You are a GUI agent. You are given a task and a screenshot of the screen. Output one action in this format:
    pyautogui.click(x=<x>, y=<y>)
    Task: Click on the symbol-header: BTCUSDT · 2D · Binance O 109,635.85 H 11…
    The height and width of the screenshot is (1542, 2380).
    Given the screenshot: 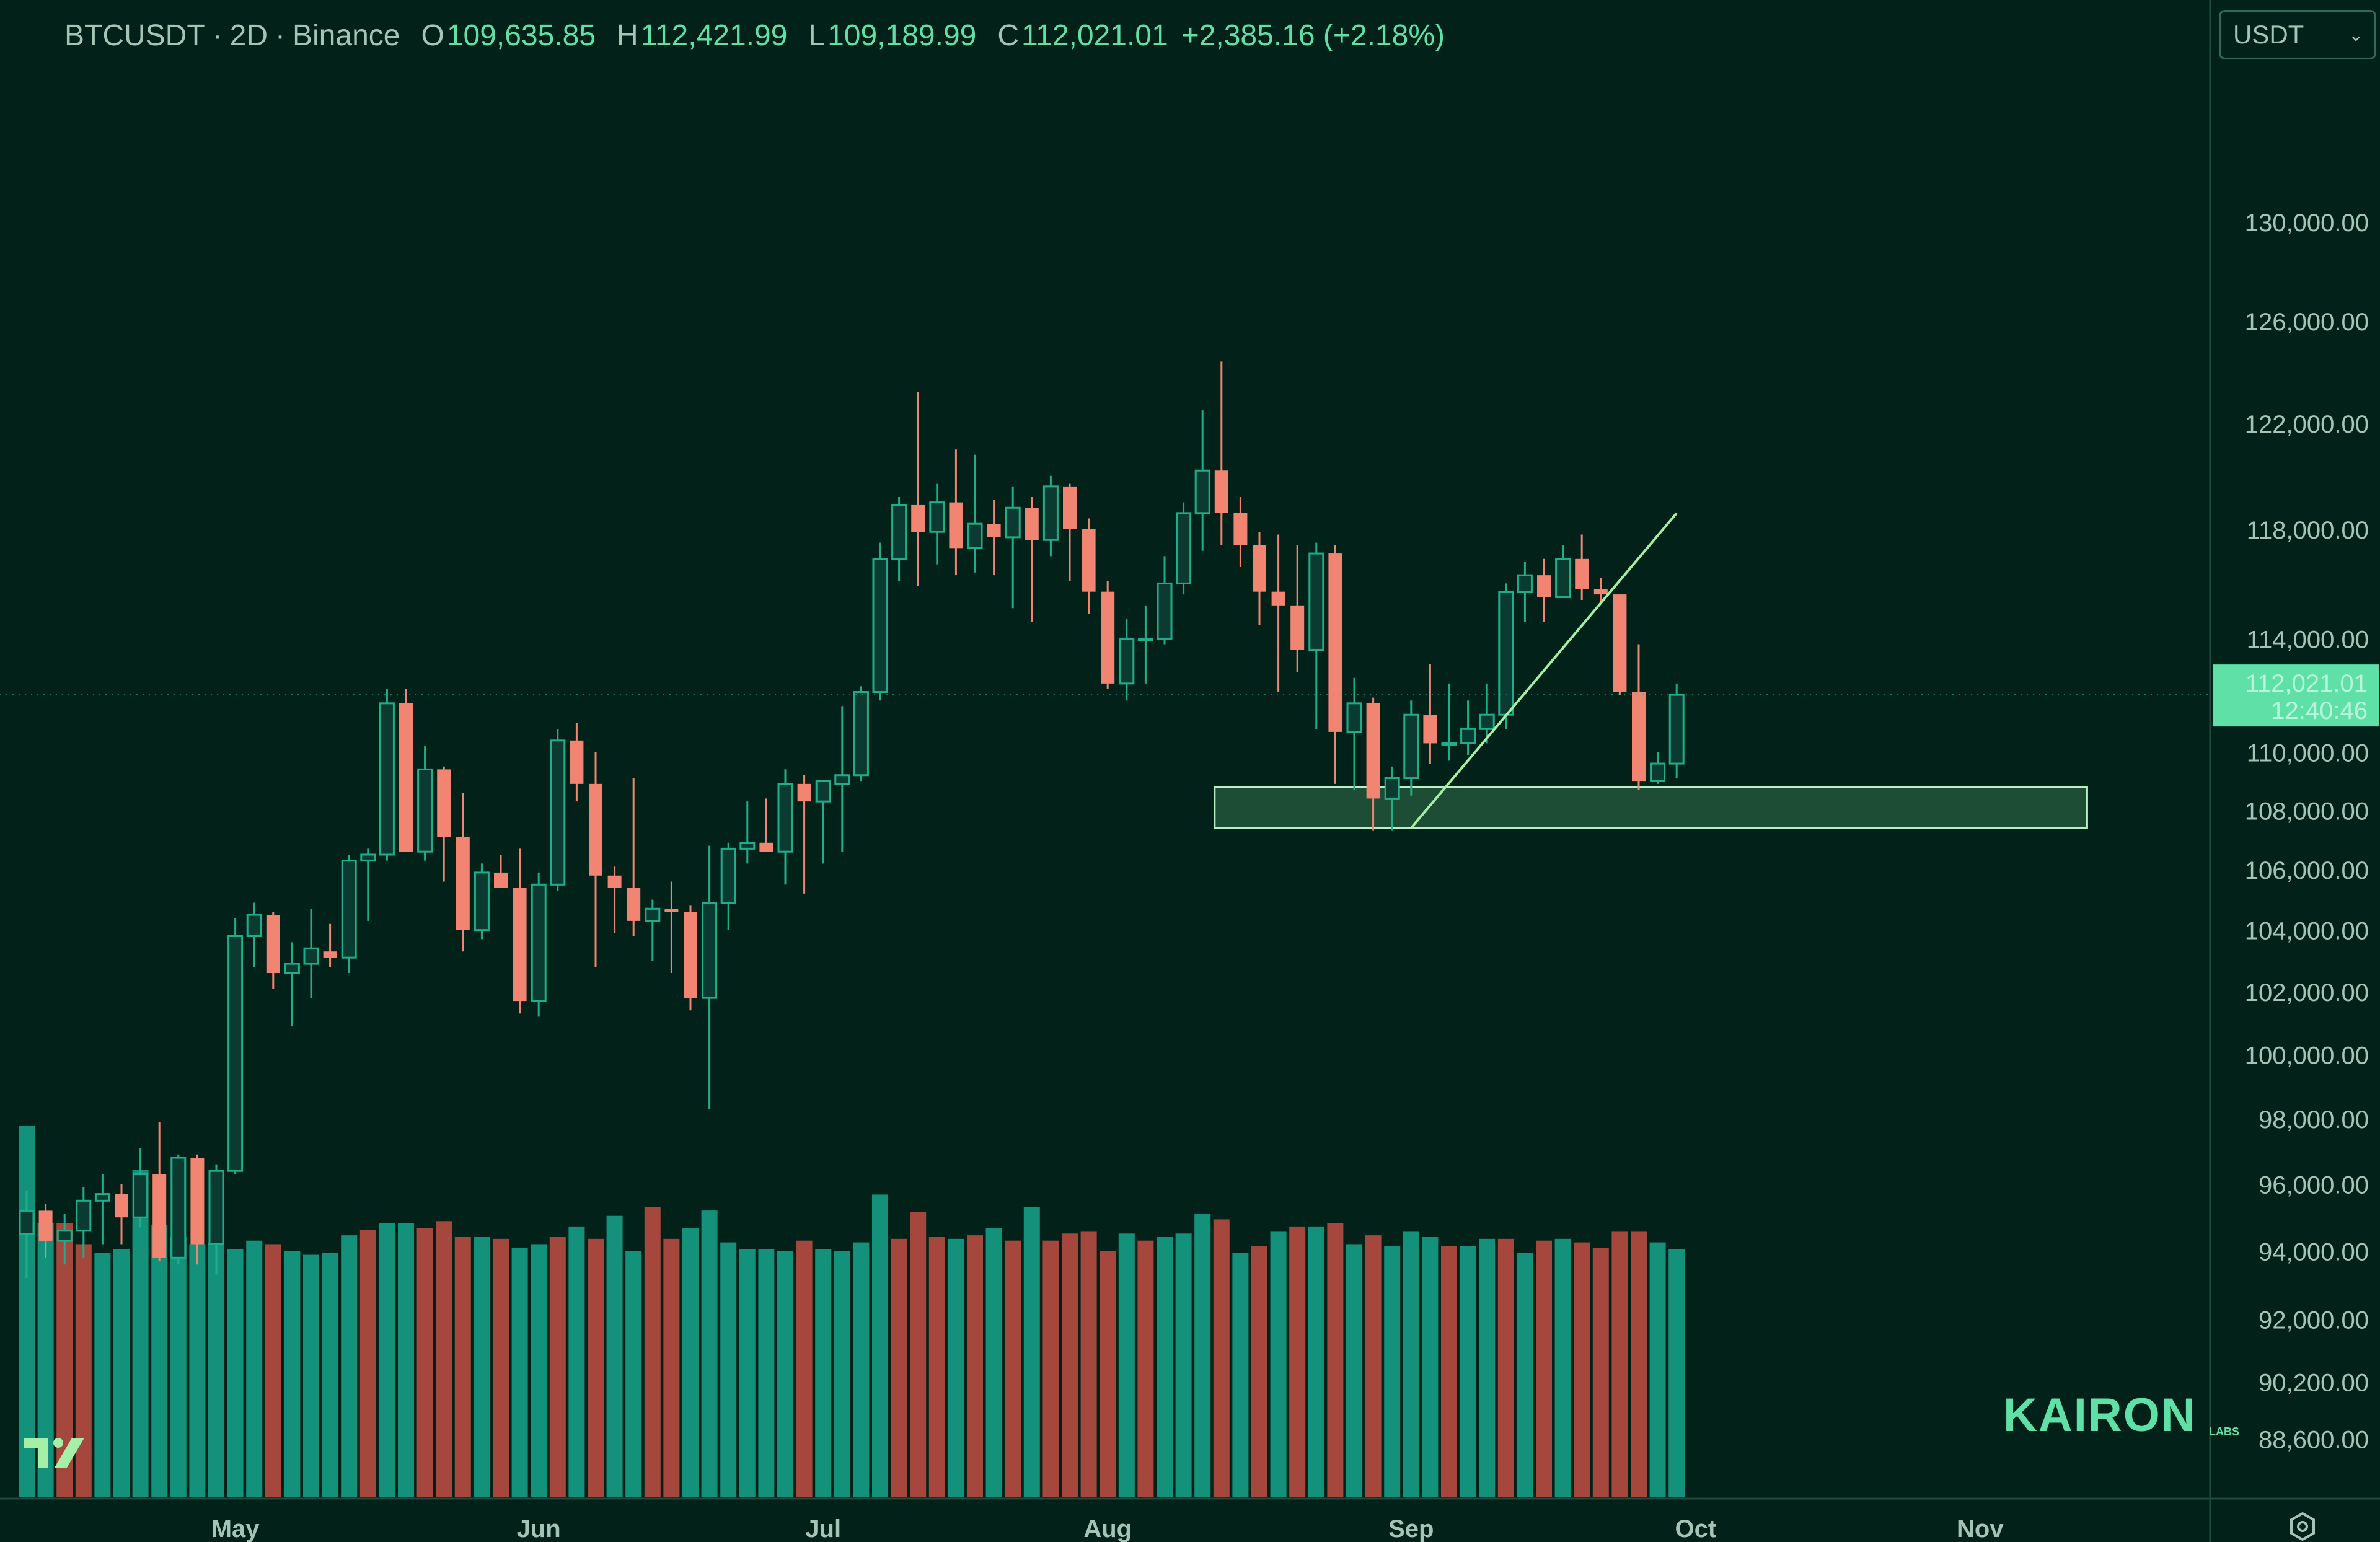 What is the action you would take?
    pyautogui.click(x=754, y=35)
    